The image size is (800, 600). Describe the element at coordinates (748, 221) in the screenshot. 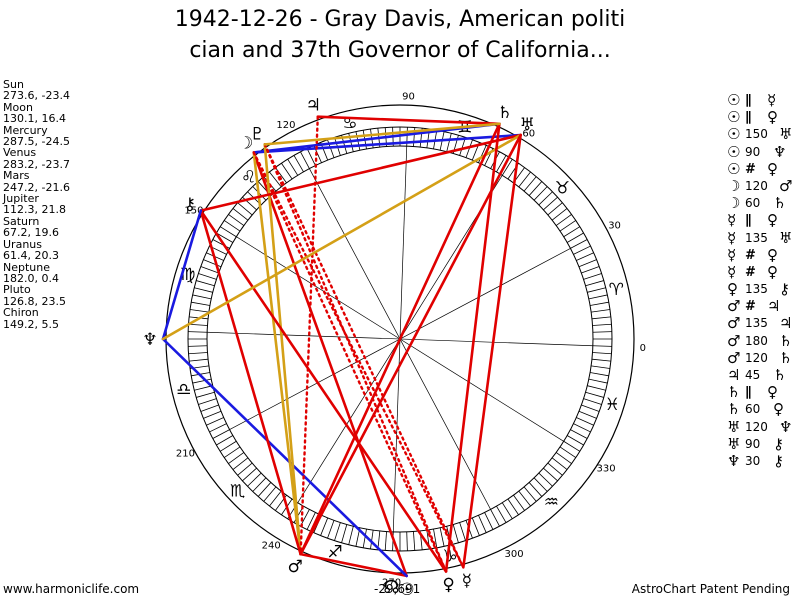

I see `aspect-type: ∥` at that location.